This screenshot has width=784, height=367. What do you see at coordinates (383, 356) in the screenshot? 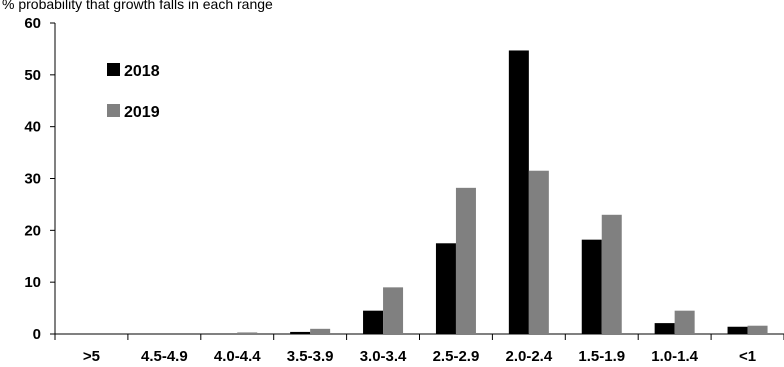
I see `x-tick-label: 3.0-3.4` at bounding box center [383, 356].